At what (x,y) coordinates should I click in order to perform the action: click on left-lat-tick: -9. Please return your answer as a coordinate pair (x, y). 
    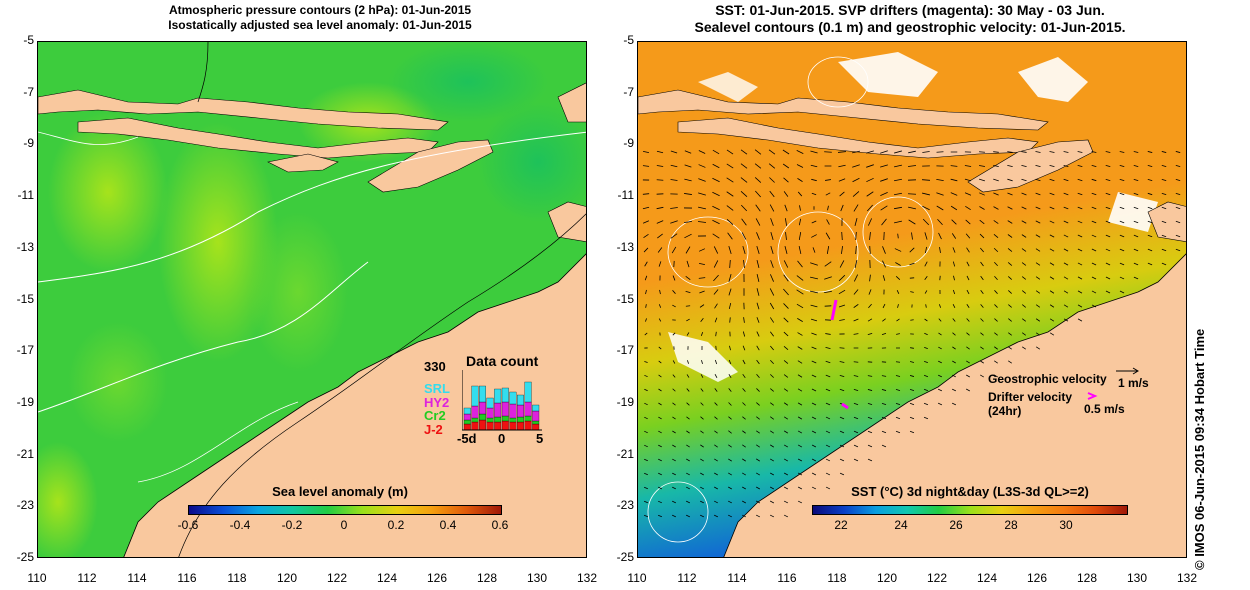
    Looking at the image, I should click on (28, 143).